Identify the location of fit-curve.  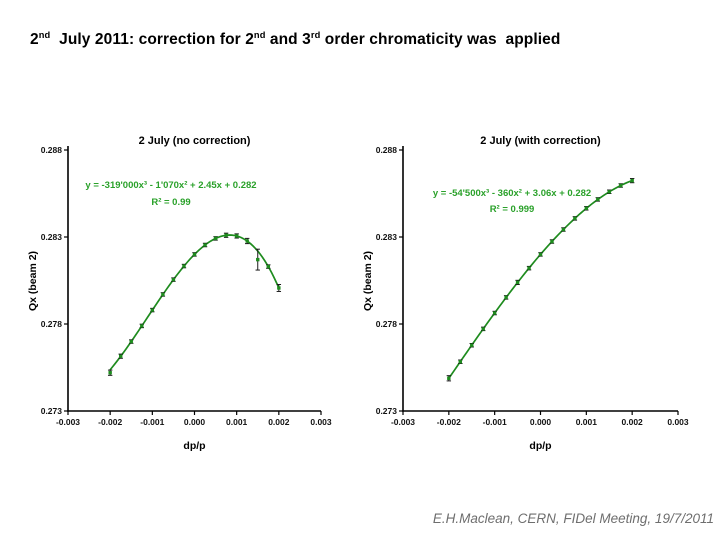
(540, 279).